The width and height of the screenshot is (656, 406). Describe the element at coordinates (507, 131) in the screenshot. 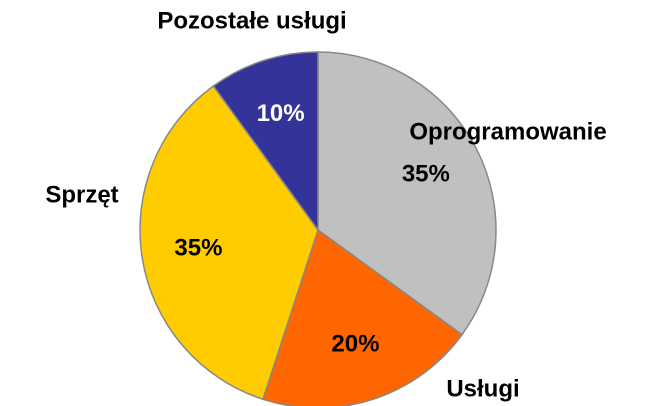

I see `slice-category-label: Oprogramowanie` at that location.